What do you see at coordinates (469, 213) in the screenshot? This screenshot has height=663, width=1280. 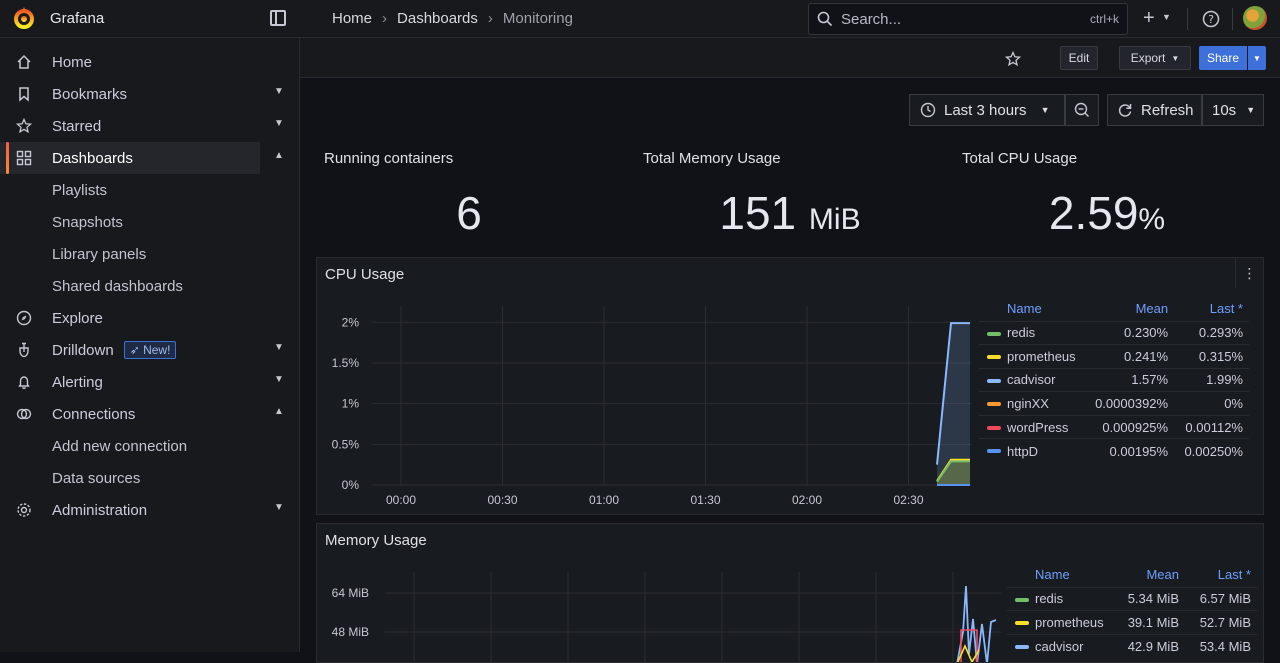 I see `stat-number: 6` at bounding box center [469, 213].